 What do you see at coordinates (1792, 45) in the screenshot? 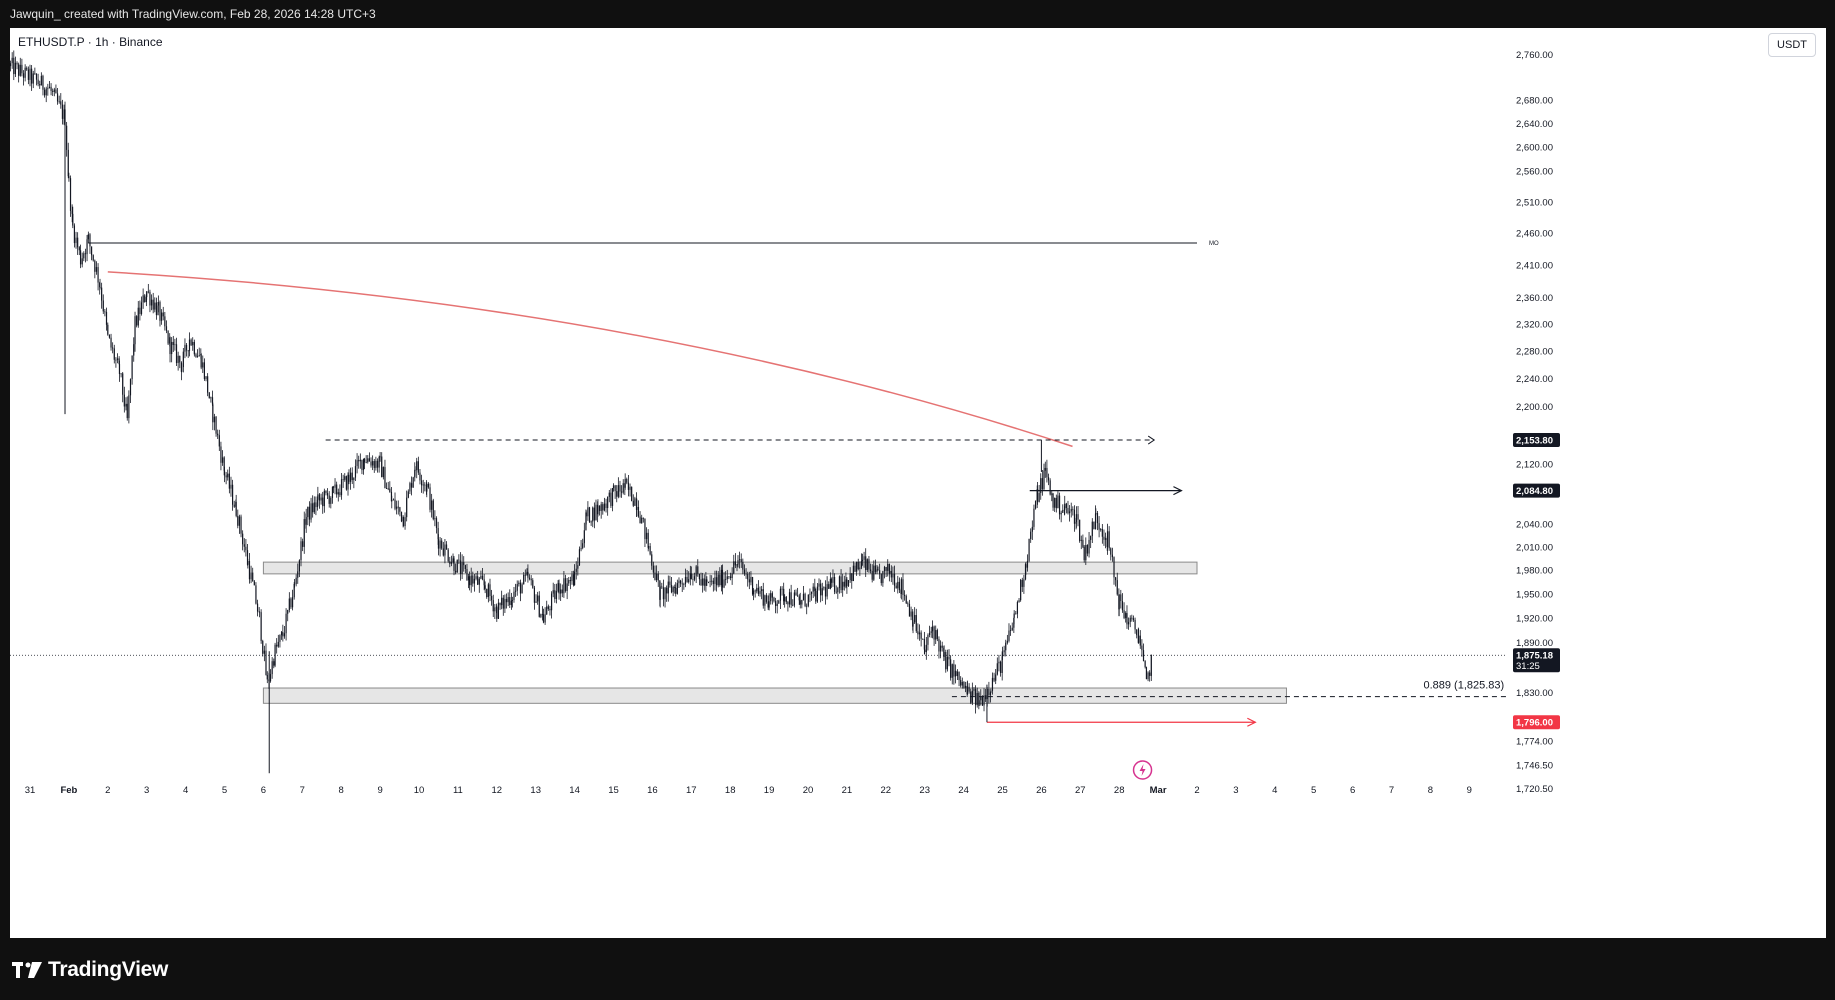
I see `currency-button: USDT` at bounding box center [1792, 45].